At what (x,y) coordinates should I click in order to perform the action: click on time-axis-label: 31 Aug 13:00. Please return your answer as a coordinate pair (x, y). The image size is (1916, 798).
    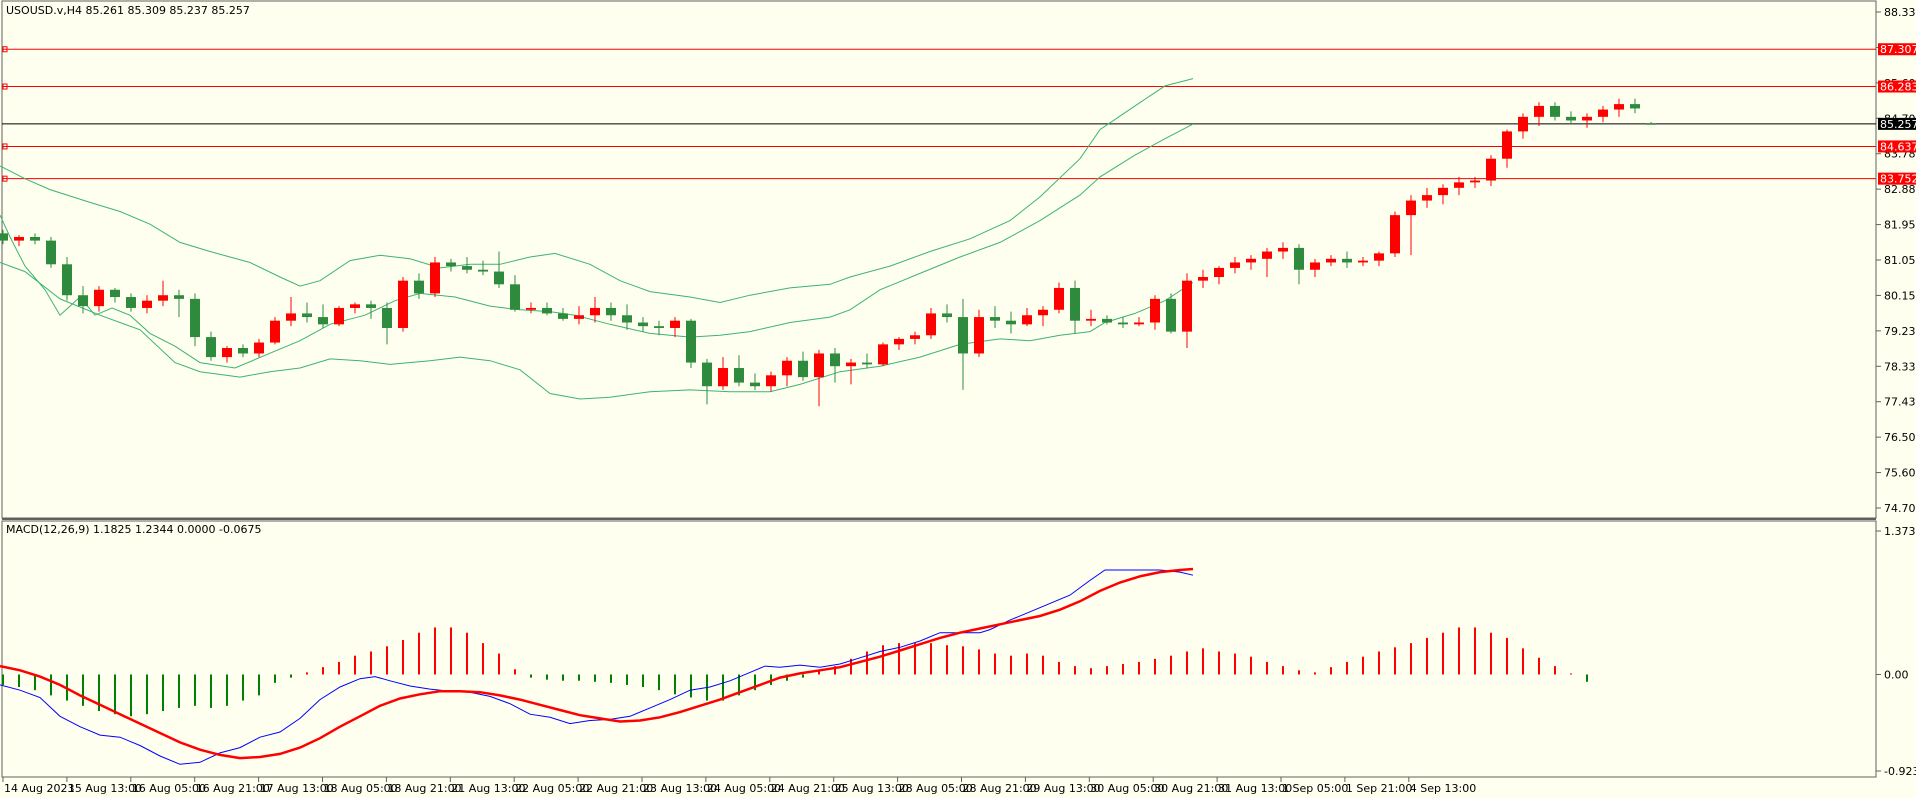
    Looking at the image, I should click on (1255, 788).